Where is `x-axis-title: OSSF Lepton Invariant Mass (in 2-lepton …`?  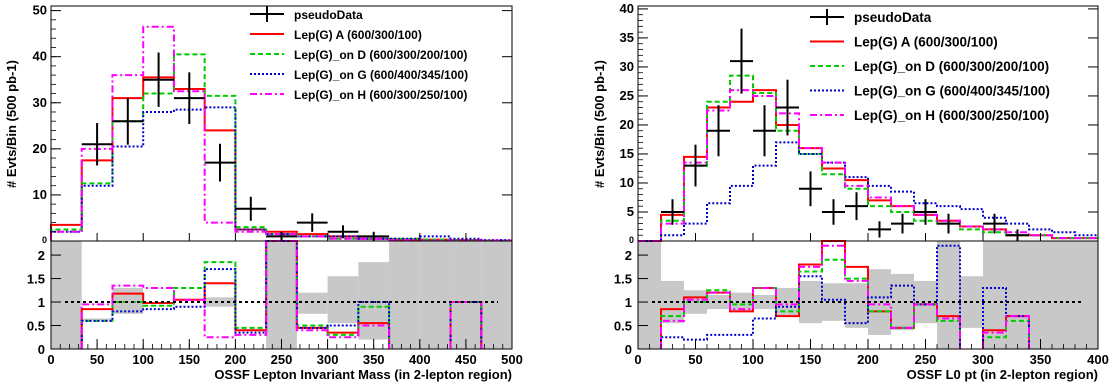 x-axis-title: OSSF Lepton Invariant Mass (in 2-lepton … is located at coordinates (363, 374).